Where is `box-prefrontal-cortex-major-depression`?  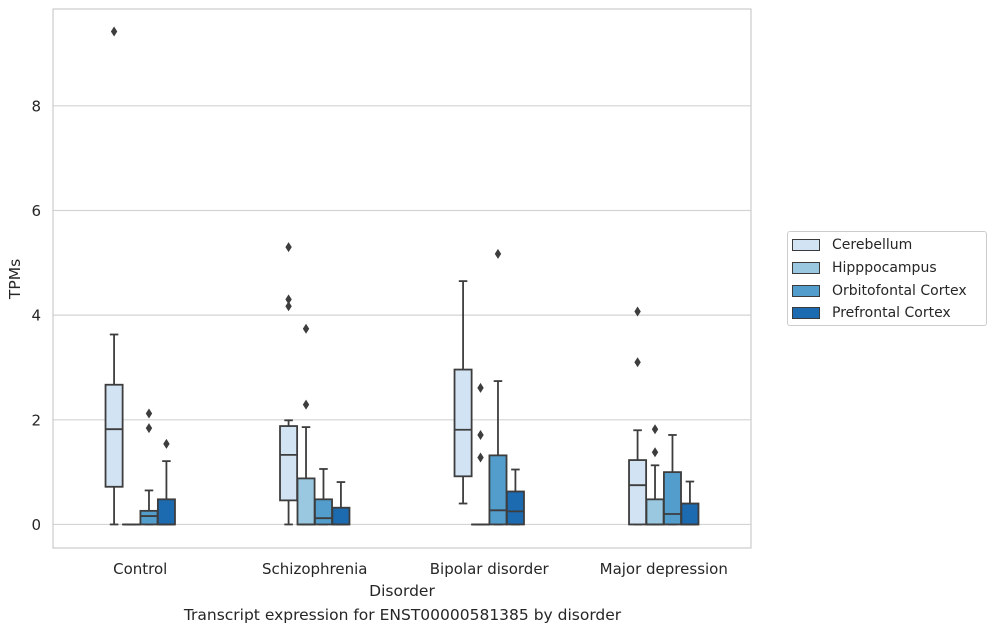 box-prefrontal-cortex-major-depression is located at coordinates (690, 503).